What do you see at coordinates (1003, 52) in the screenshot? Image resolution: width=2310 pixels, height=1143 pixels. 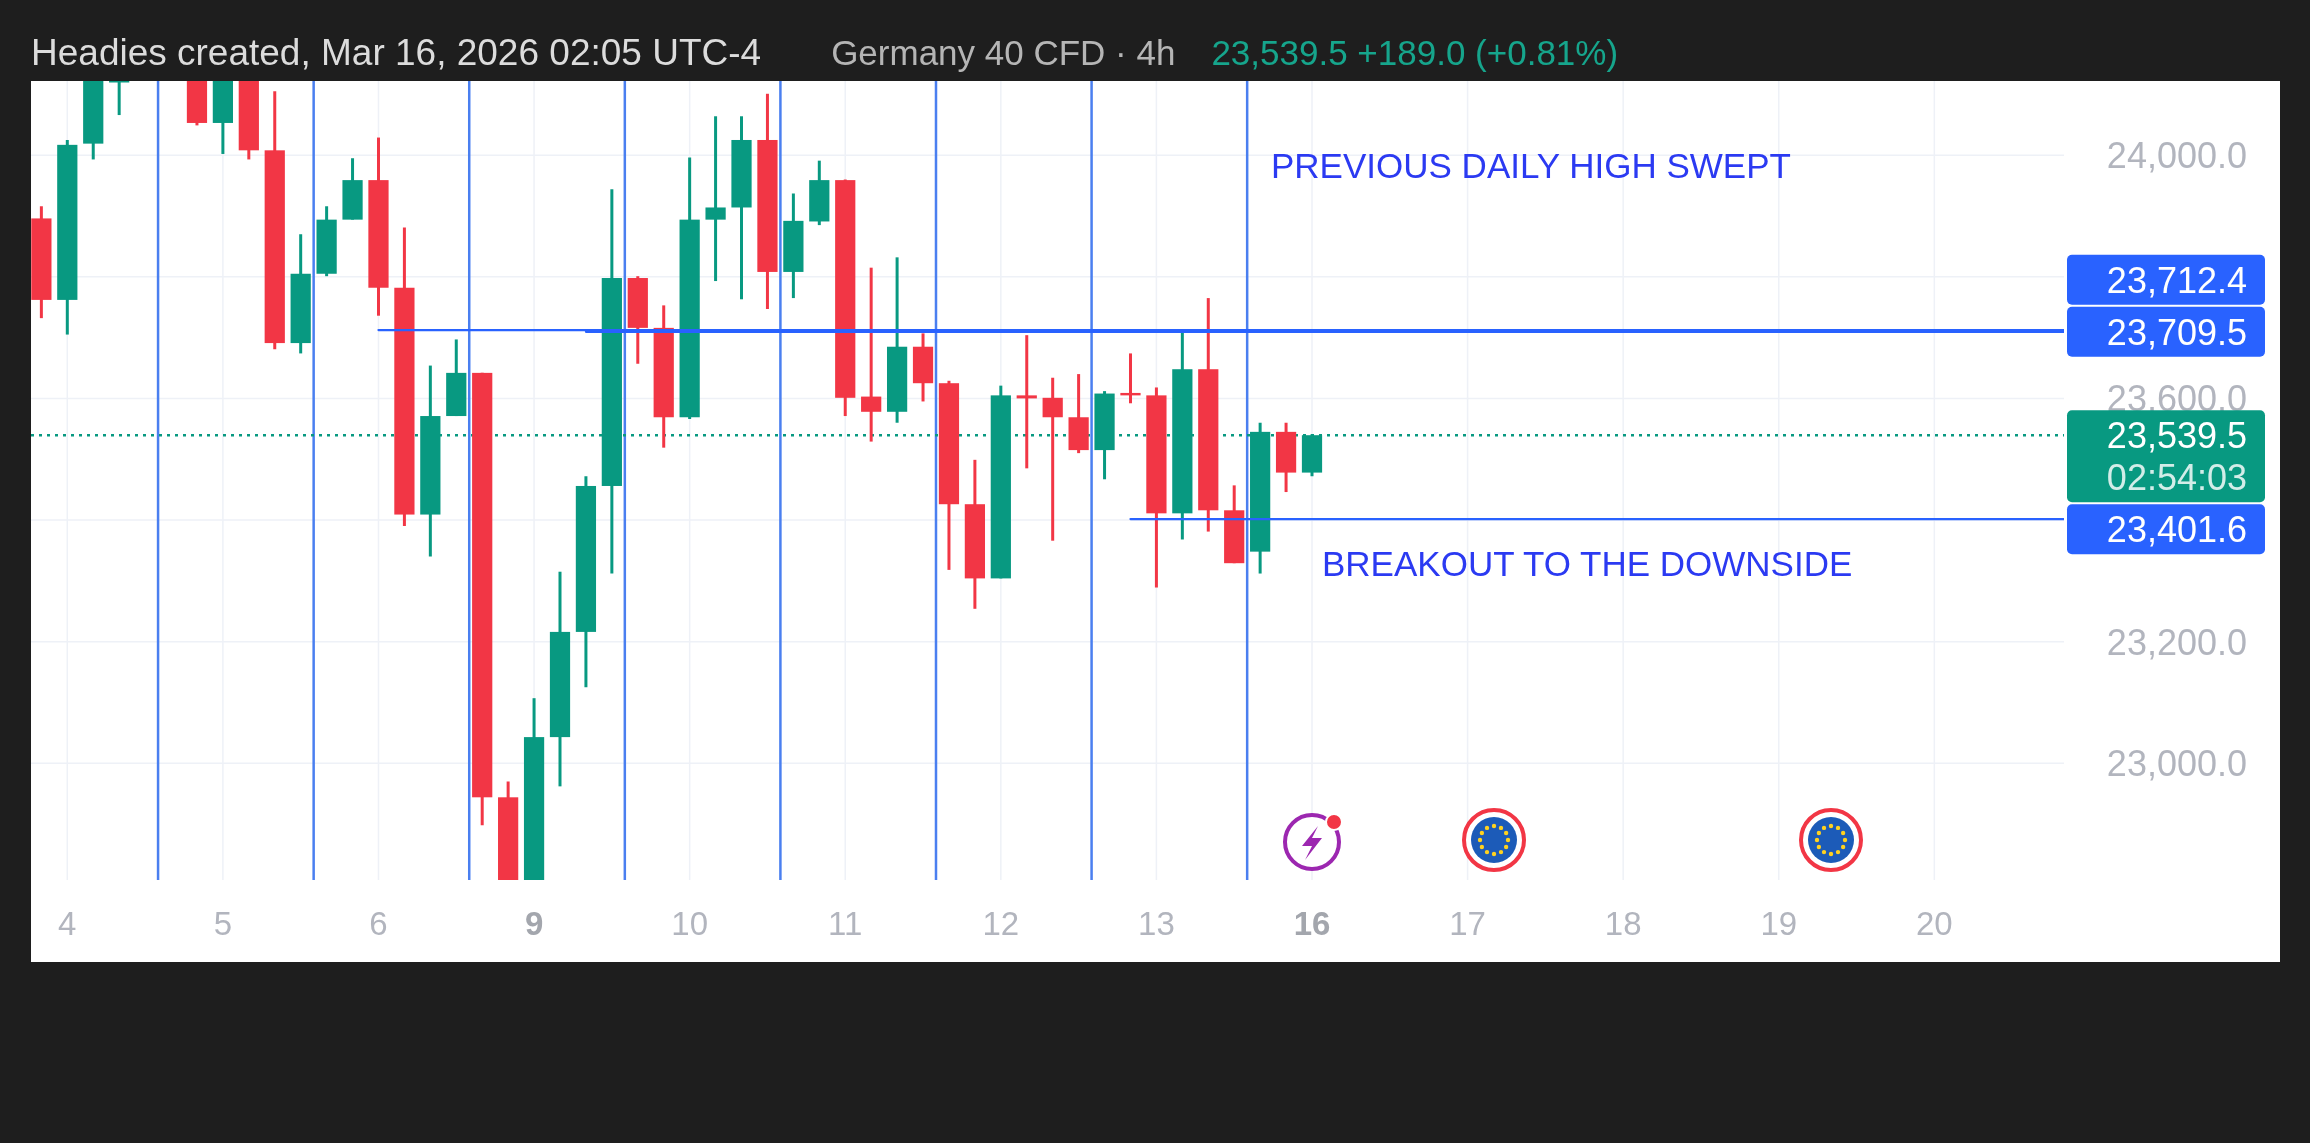 I see `chart-title: Germany 40 CFD · 4h` at bounding box center [1003, 52].